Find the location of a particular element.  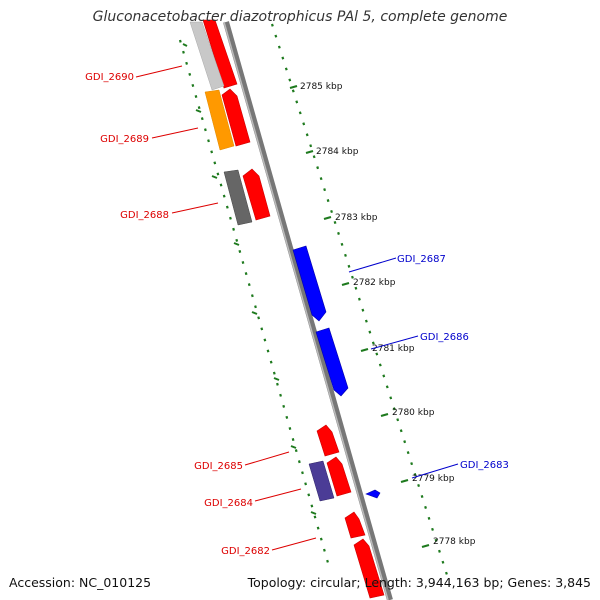

tick-label-2780: 2780 kbp is located at coordinates (413, 413).